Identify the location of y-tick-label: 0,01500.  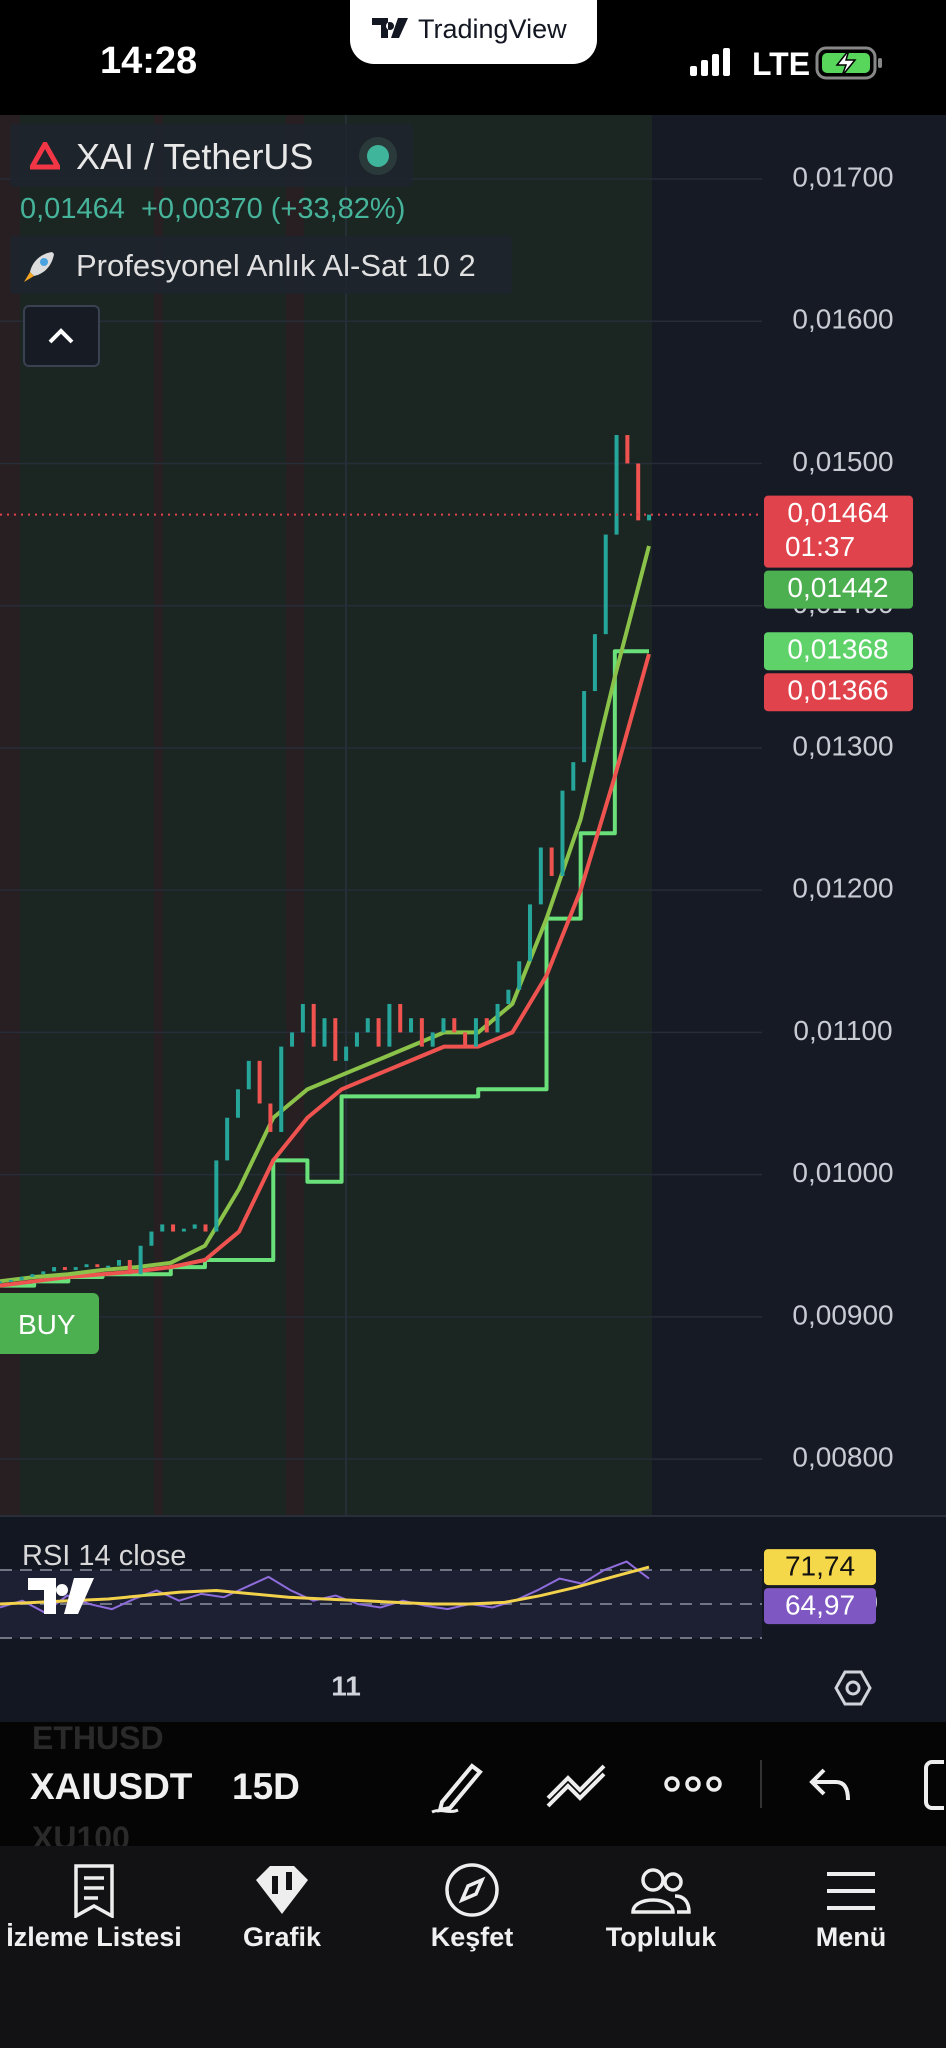
(842, 461).